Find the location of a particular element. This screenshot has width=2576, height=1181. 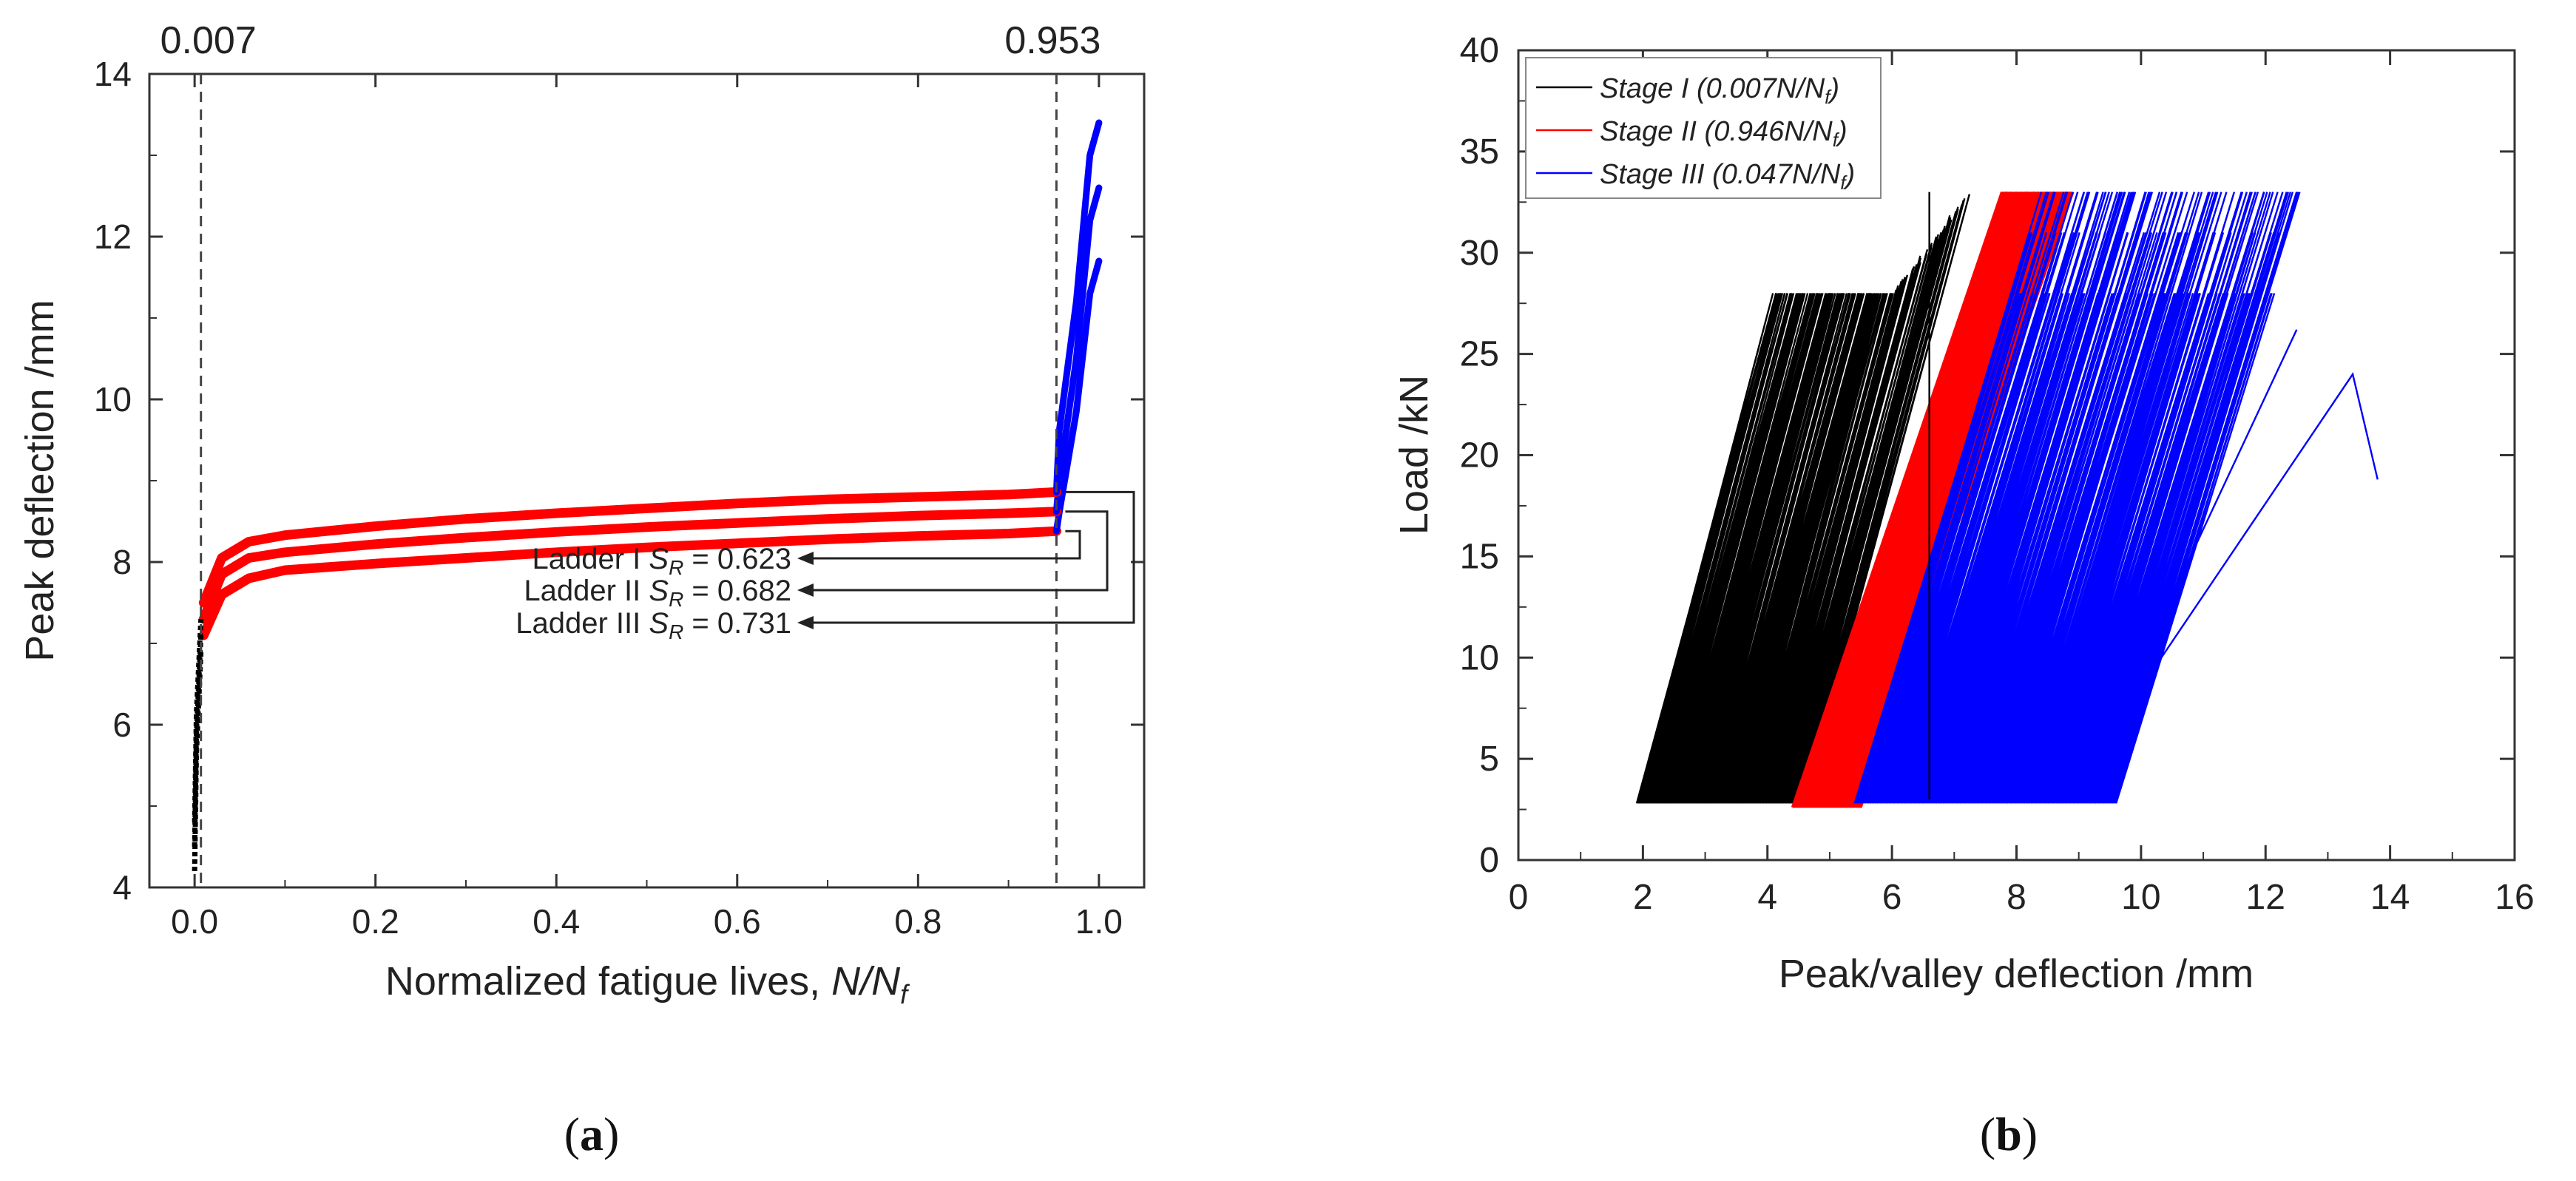

panel-b-y-axis-title: Load /kN is located at coordinates (1414, 455).